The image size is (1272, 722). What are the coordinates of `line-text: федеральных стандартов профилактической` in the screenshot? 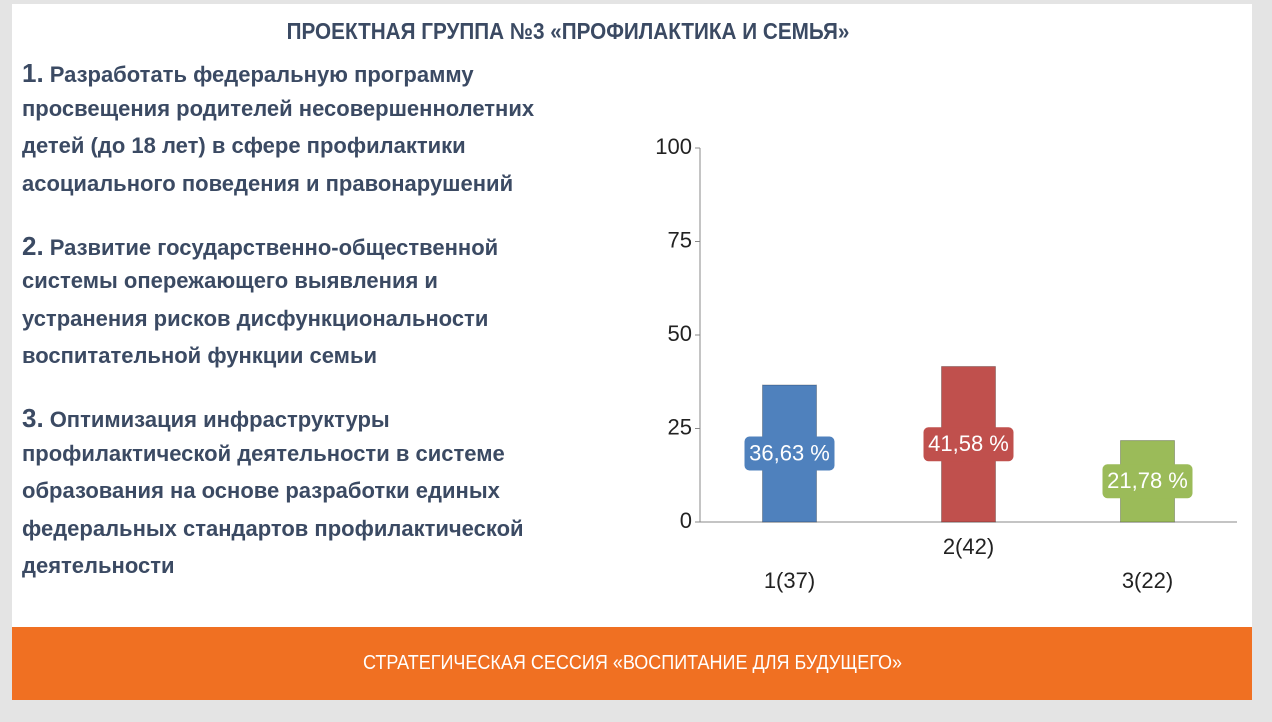 It's located at (273, 528).